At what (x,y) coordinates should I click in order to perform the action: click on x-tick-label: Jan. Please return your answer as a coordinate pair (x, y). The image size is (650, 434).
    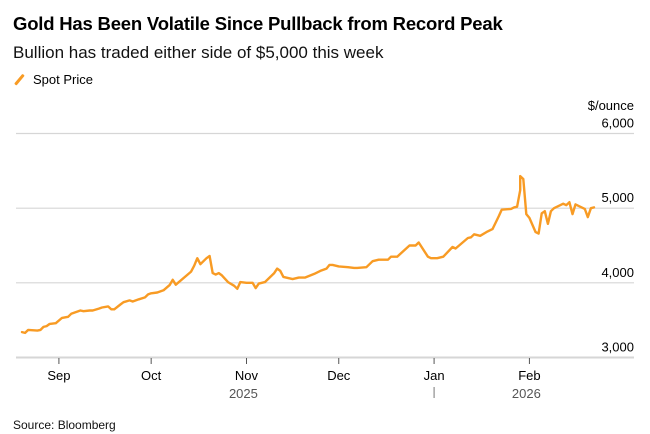
    Looking at the image, I should click on (434, 375).